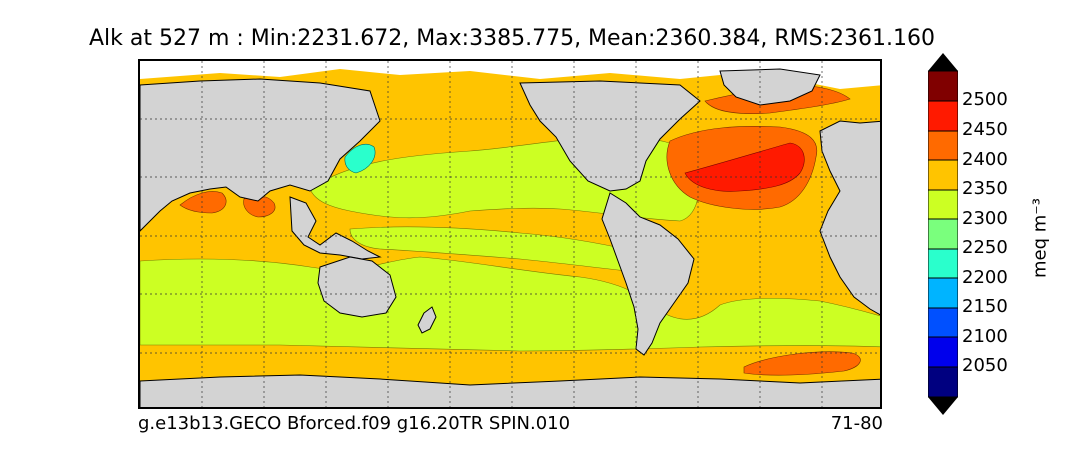 The image size is (1084, 464). Describe the element at coordinates (357, 287) in the screenshot. I see `australia-land` at that location.